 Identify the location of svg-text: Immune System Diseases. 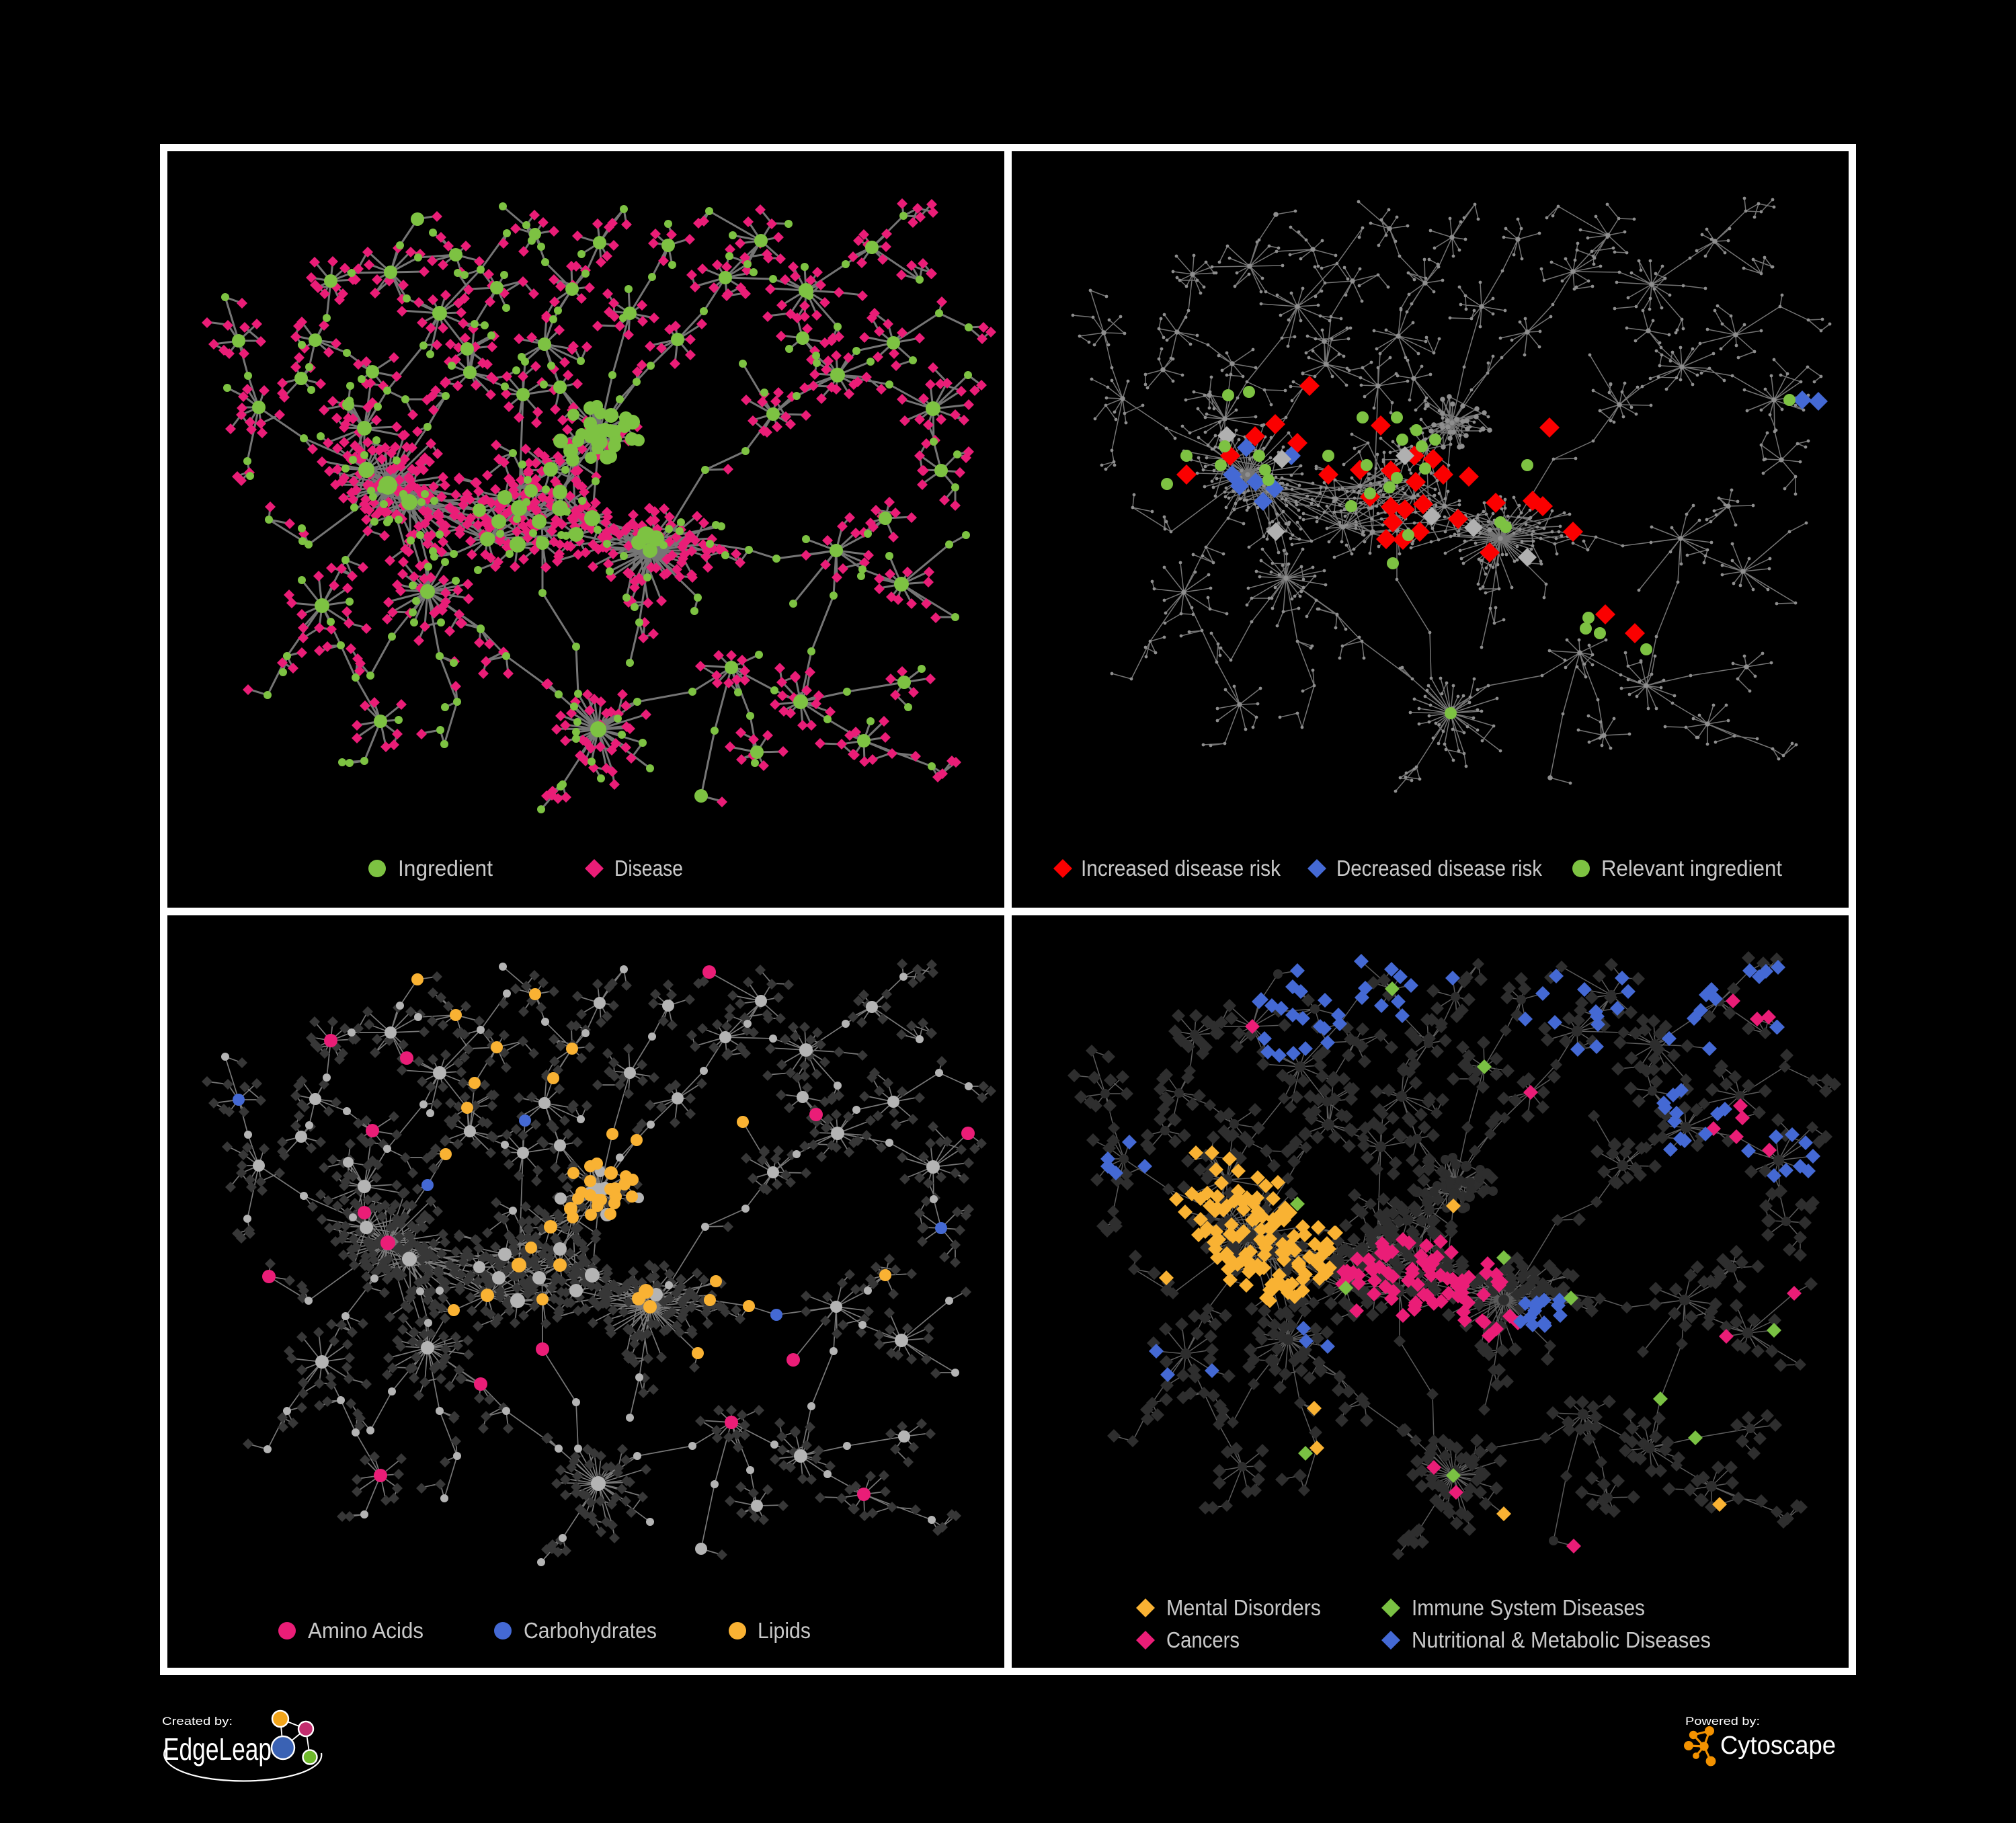
(1528, 1607).